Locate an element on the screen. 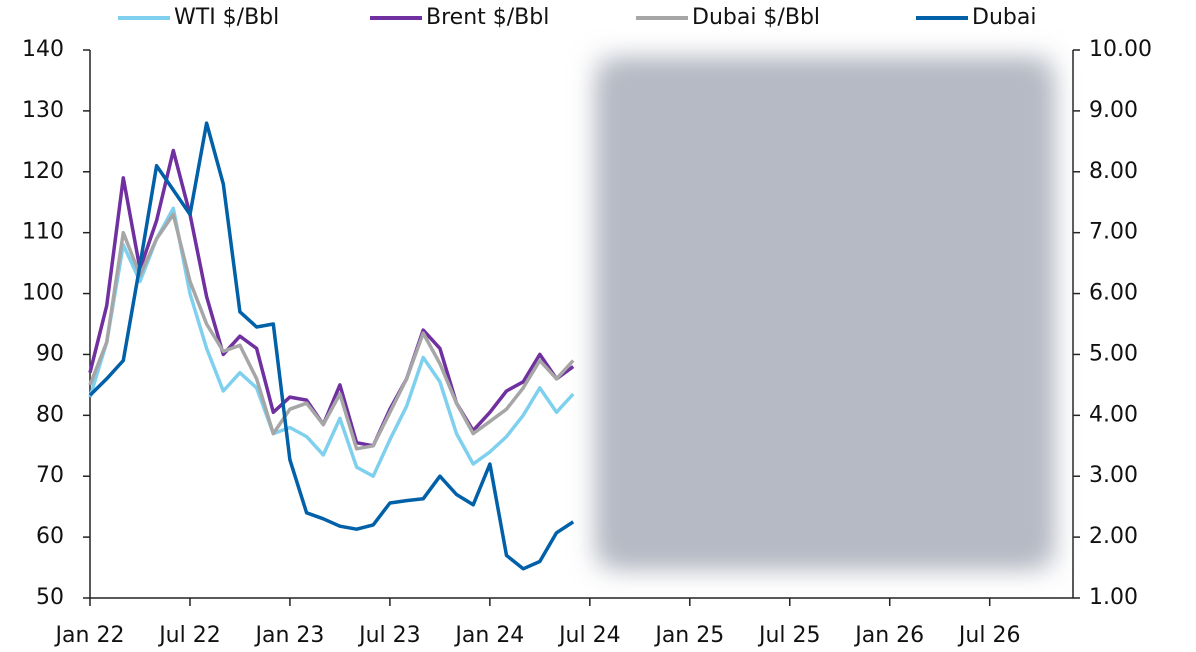  y-tick-label: 120 is located at coordinates (43, 171).